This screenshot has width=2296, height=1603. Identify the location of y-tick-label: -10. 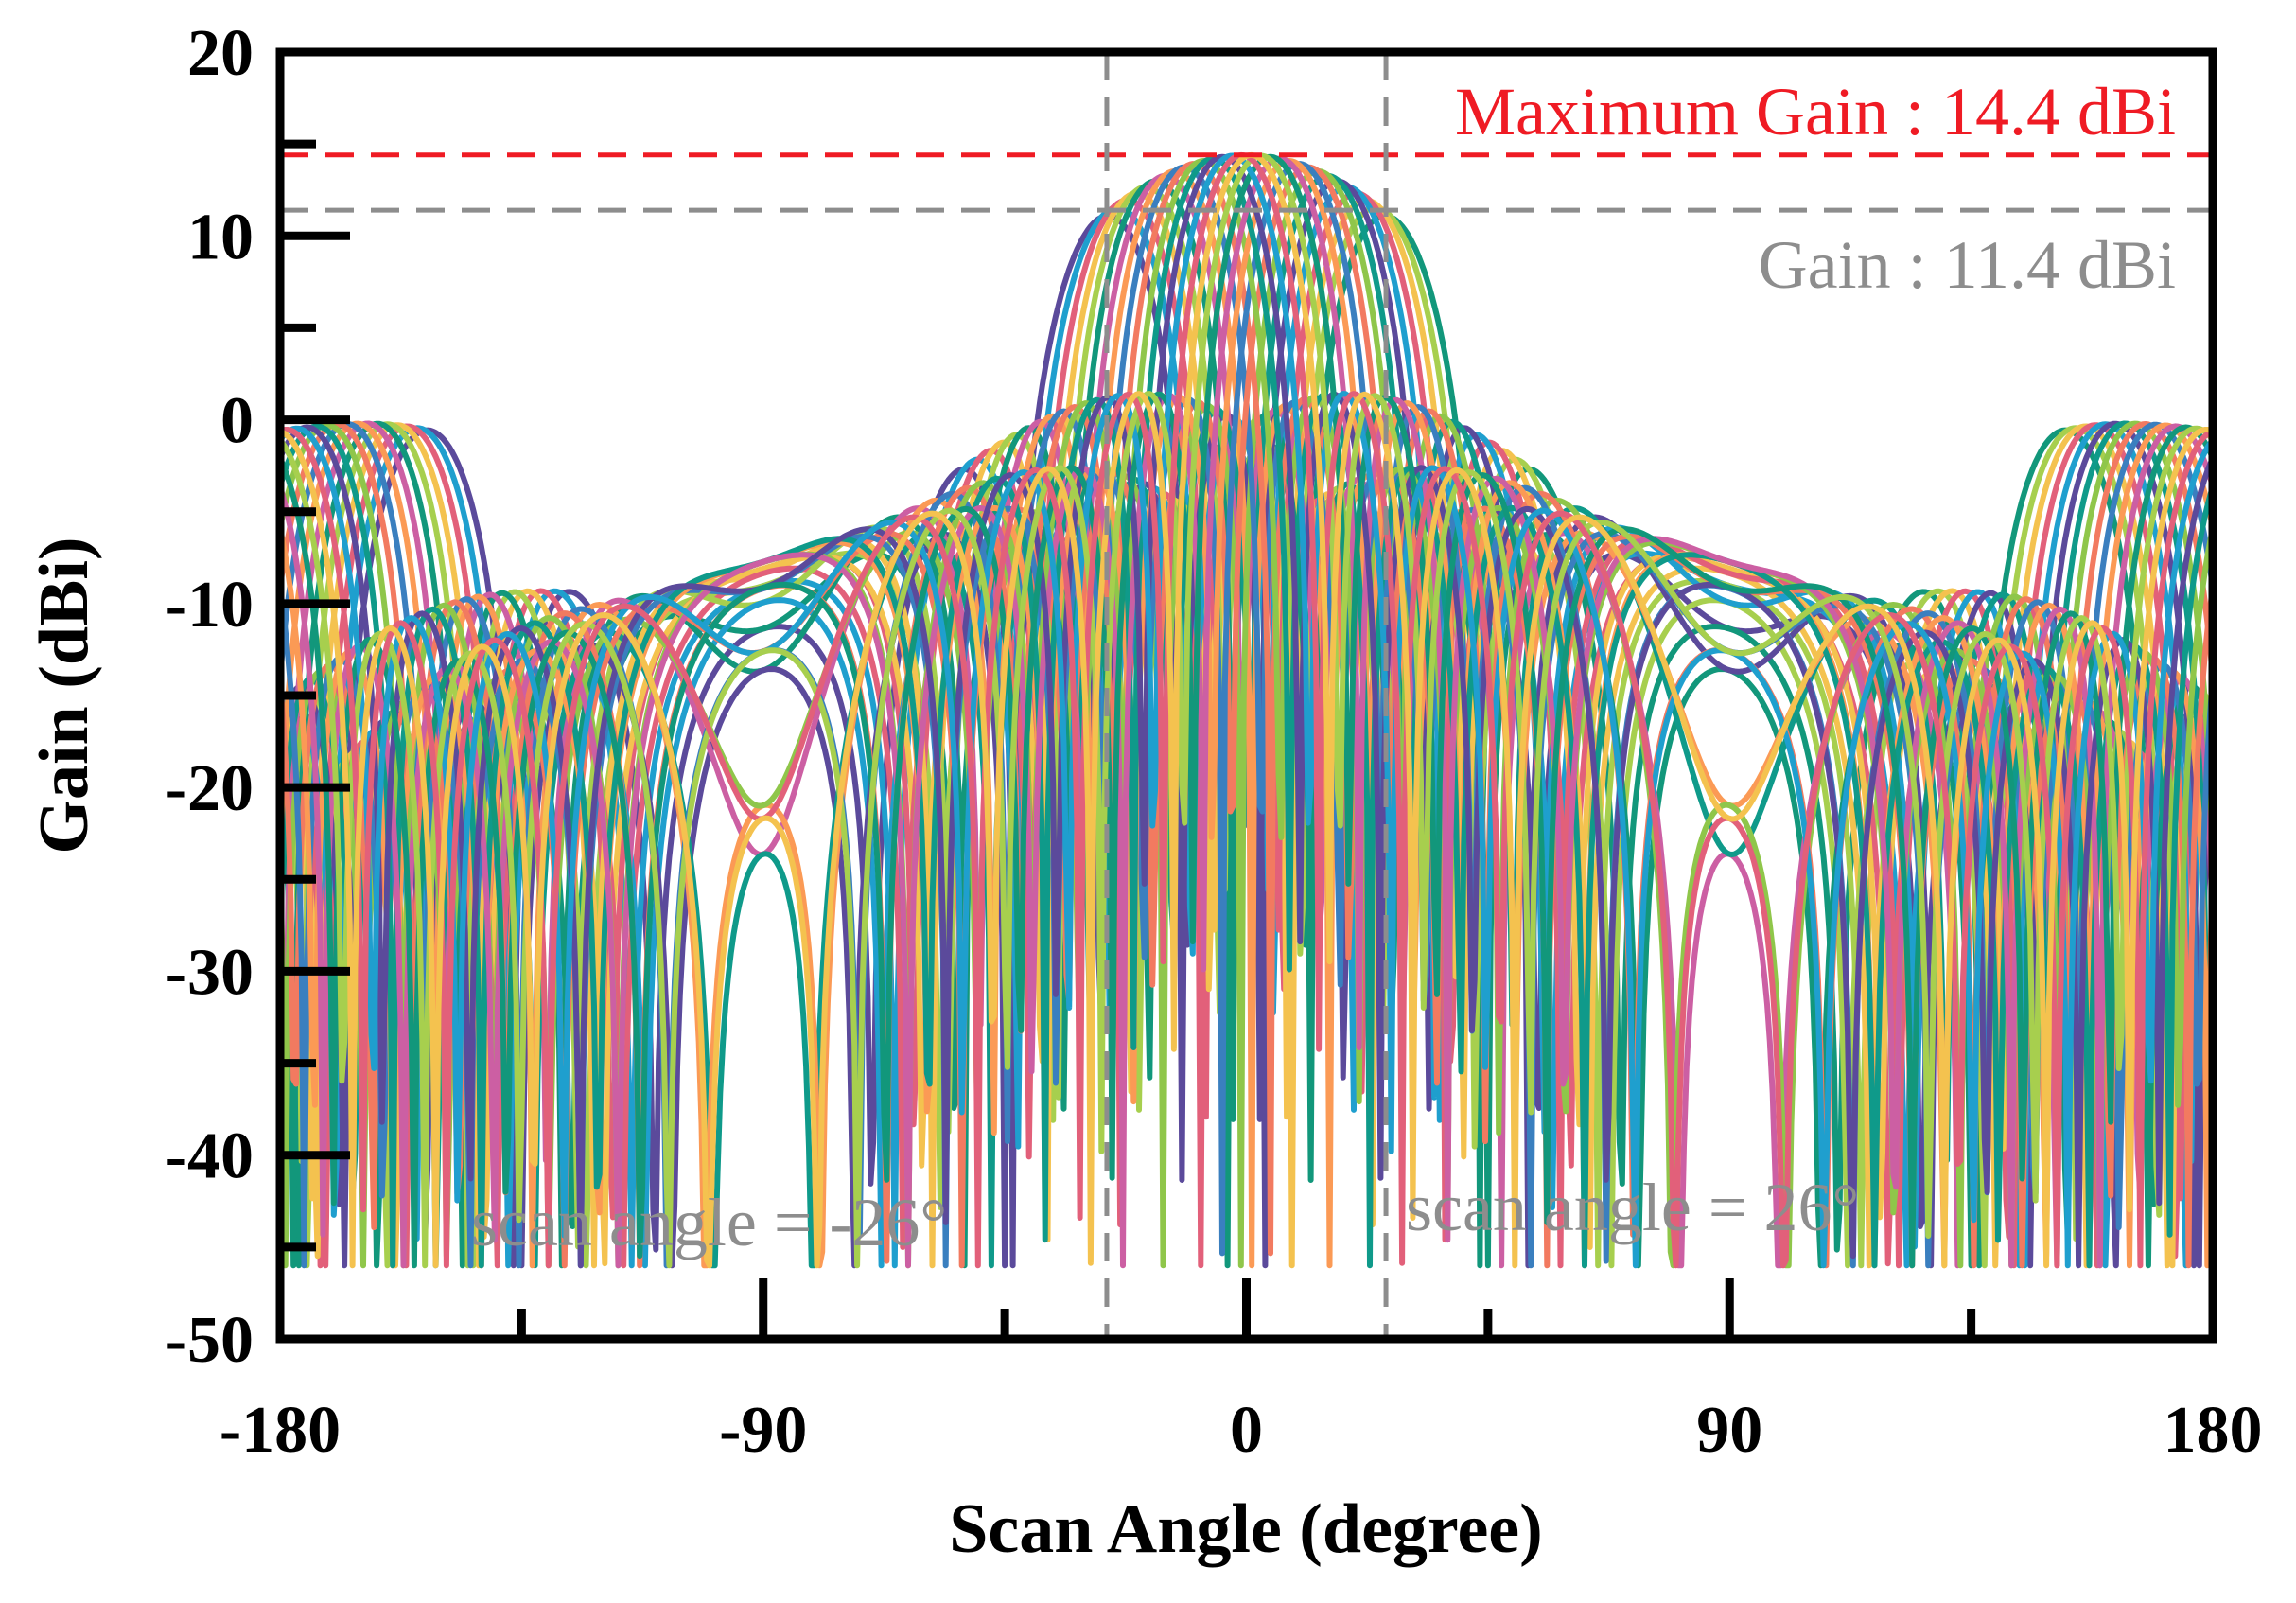
(210, 605).